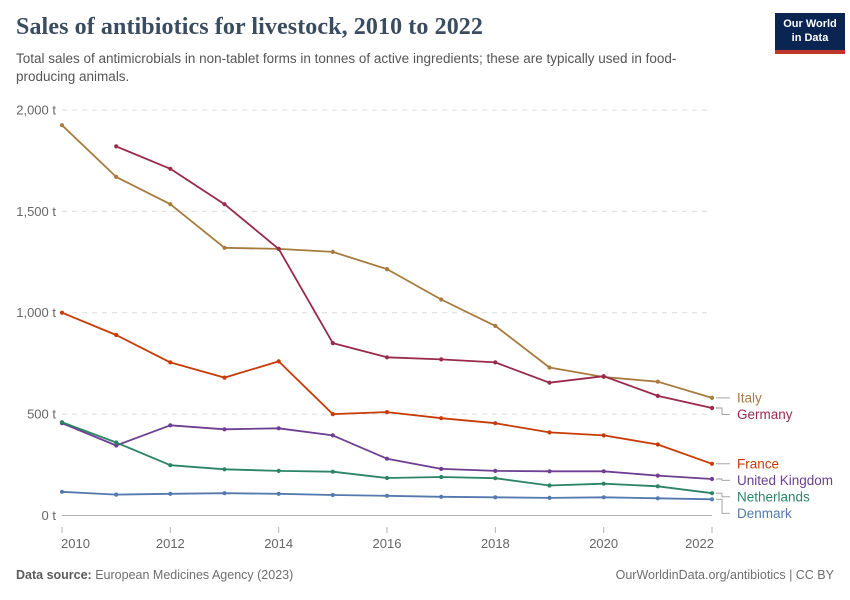 This screenshot has width=850, height=600. Describe the element at coordinates (765, 414) in the screenshot. I see `series-end-label-germany: Germany` at that location.